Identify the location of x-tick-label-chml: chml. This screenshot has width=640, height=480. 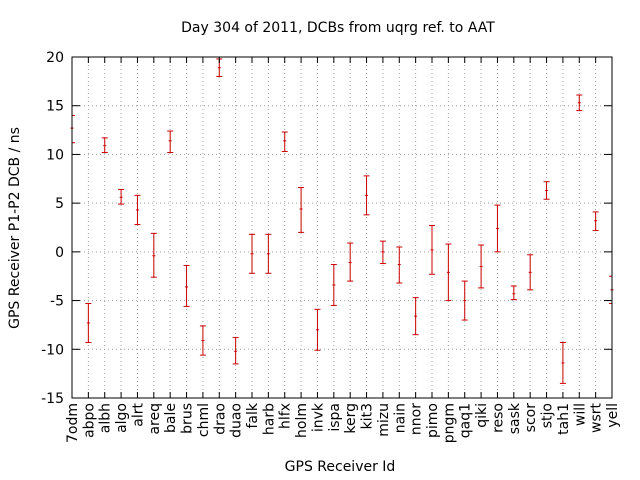
(204, 420).